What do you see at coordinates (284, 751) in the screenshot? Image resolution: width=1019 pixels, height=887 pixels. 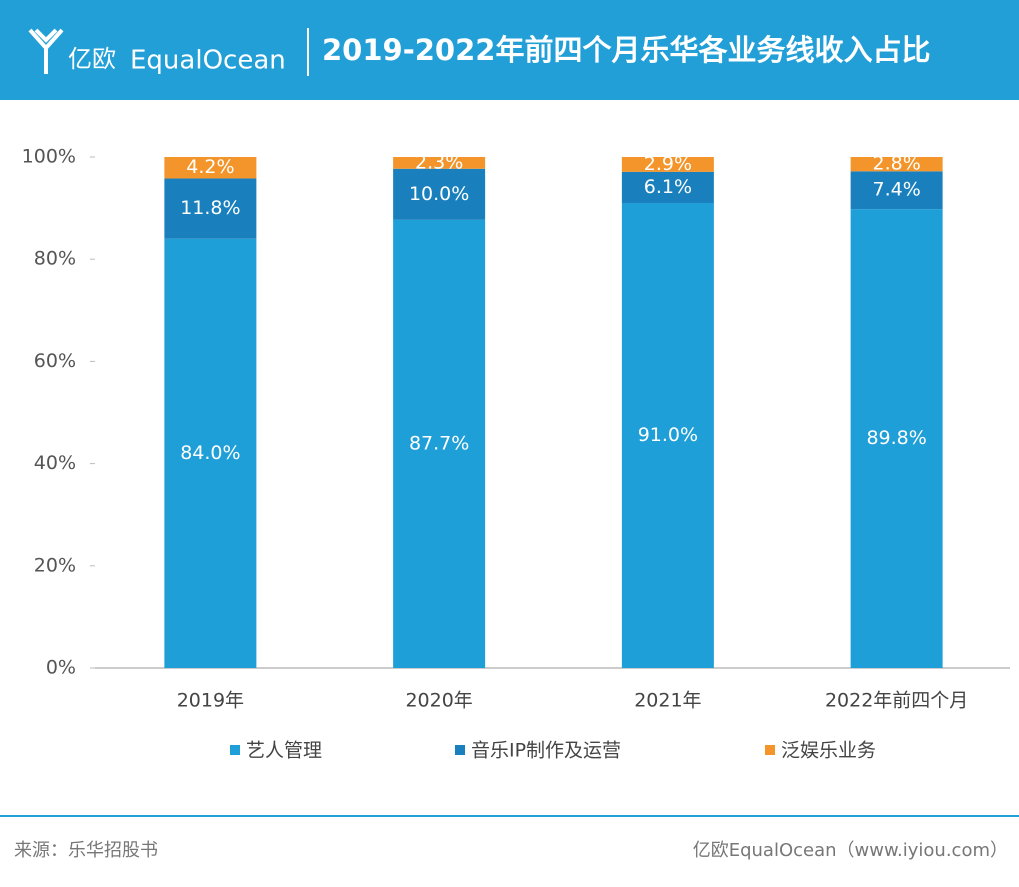 I see `legend-label: 艺人管理` at bounding box center [284, 751].